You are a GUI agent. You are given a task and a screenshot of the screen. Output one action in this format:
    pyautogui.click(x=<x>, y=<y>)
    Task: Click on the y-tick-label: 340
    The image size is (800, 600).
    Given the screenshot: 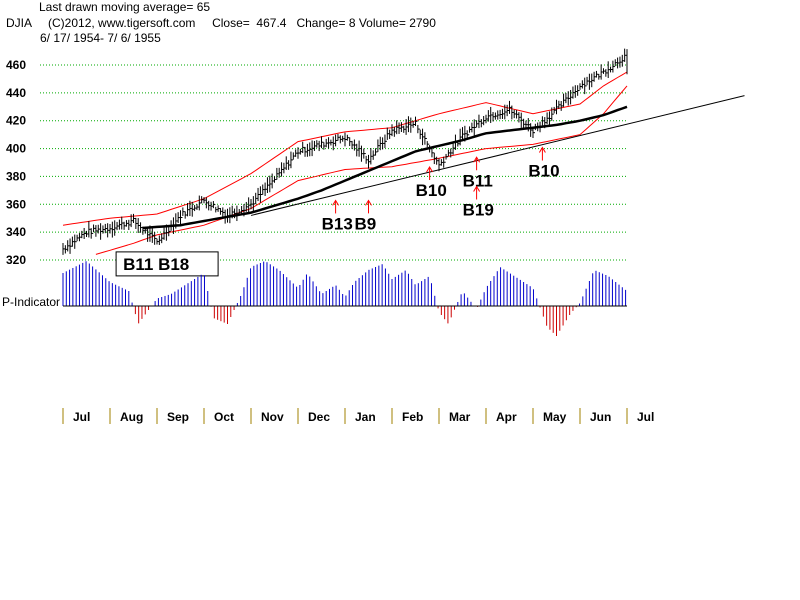 What is the action you would take?
    pyautogui.click(x=16, y=232)
    